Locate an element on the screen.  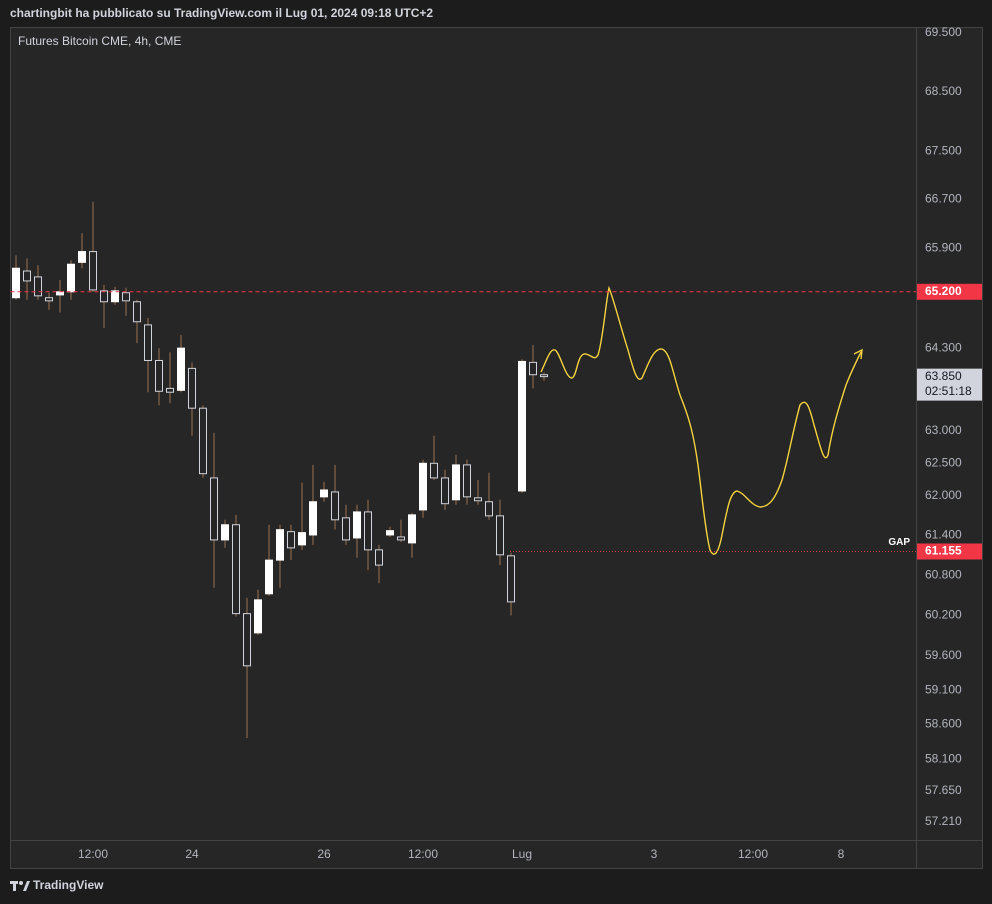
y-tick-label: 58.100 is located at coordinates (943, 758).